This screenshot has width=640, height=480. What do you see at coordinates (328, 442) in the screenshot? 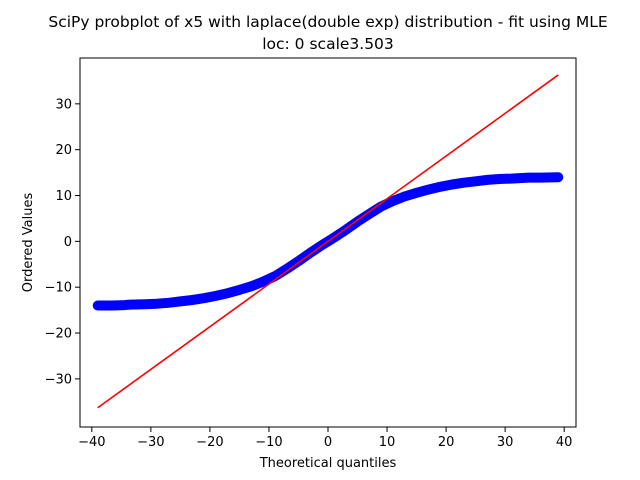
I see `x-tick-label: 0` at bounding box center [328, 442].